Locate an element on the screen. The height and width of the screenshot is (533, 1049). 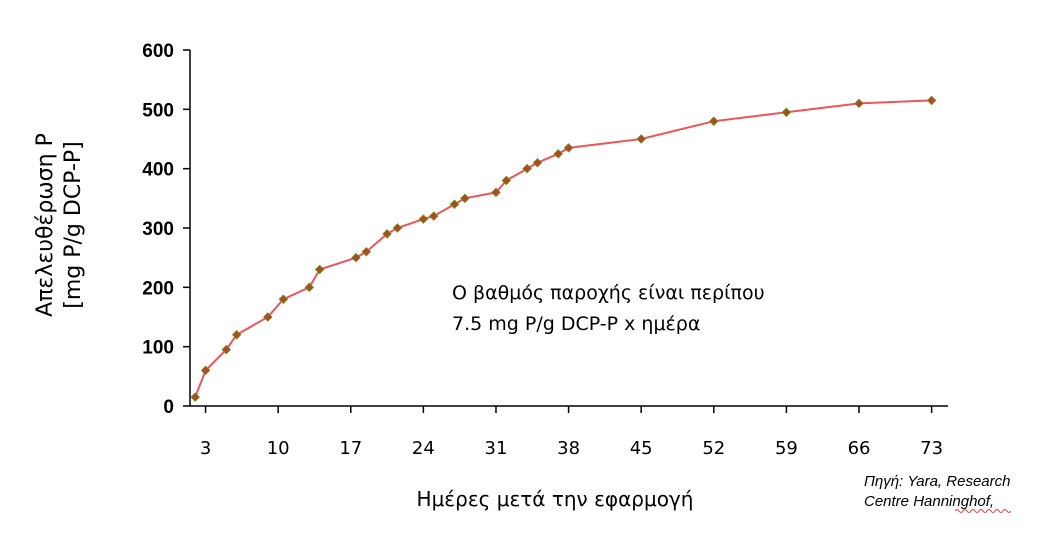
x-tick-label: 45 is located at coordinates (641, 448).